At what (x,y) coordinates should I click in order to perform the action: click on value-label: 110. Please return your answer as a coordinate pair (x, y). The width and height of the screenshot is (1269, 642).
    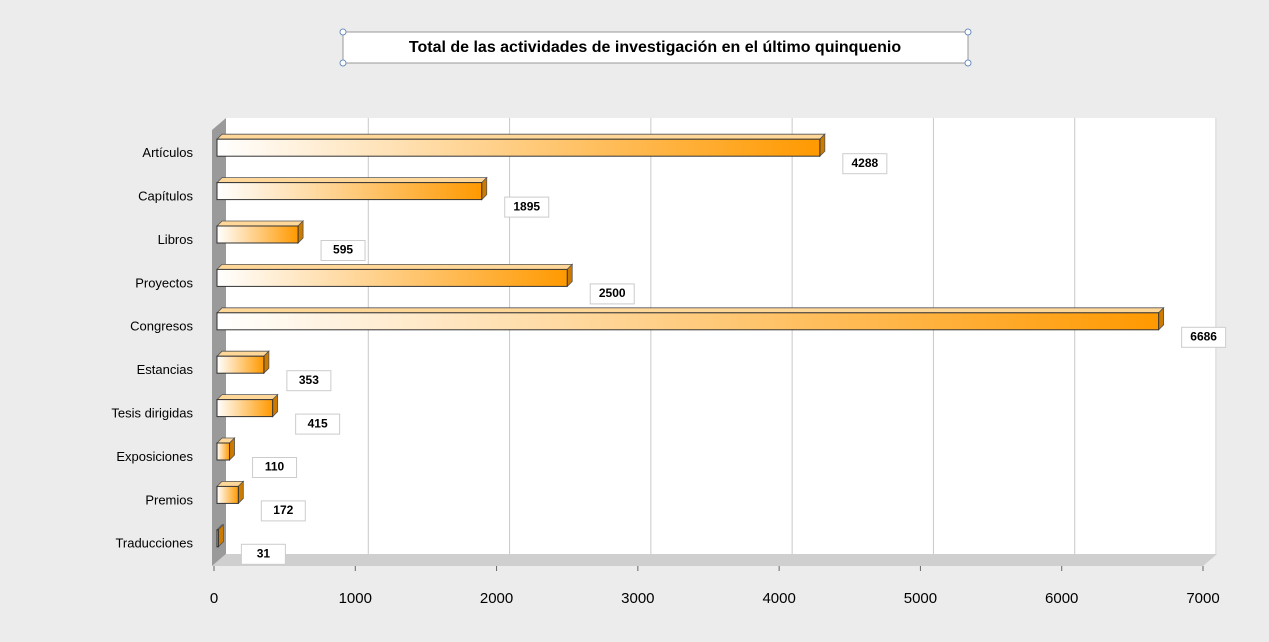
    Looking at the image, I should click on (275, 467).